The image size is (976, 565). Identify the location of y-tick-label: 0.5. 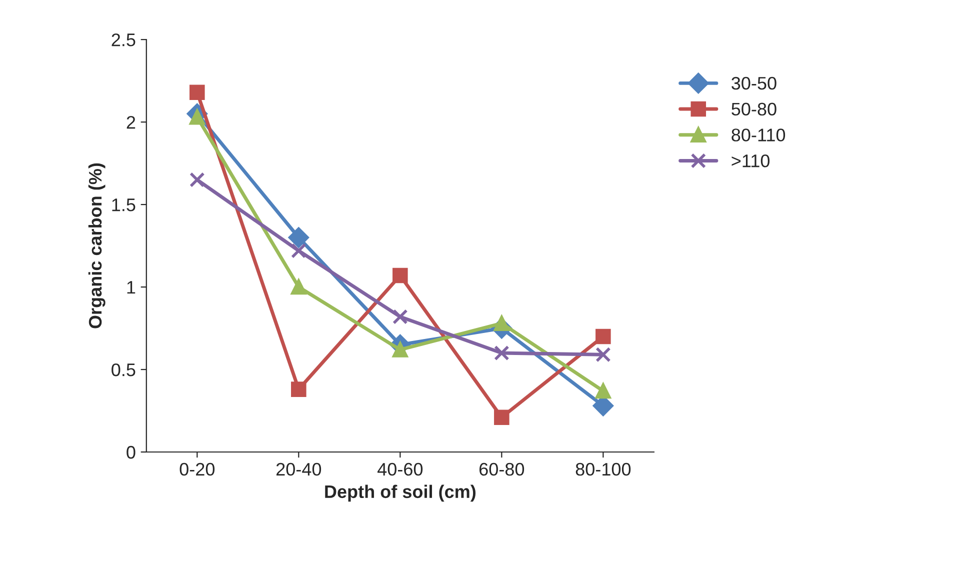
(124, 369).